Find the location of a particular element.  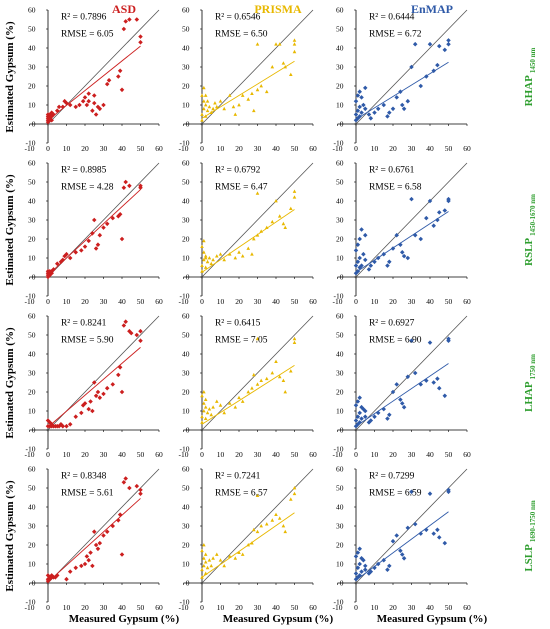

x-tick-label: 50 is located at coordinates (295, 607).